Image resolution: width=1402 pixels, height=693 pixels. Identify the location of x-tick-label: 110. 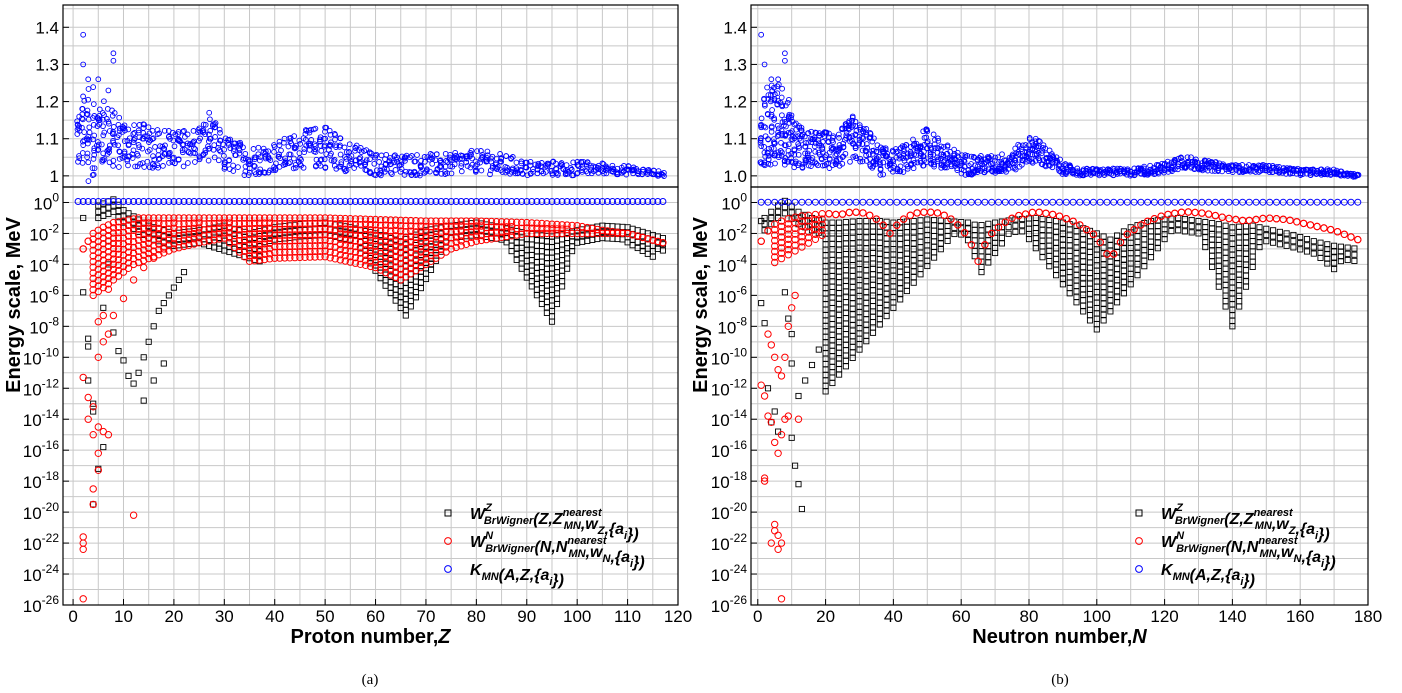
(627, 616).